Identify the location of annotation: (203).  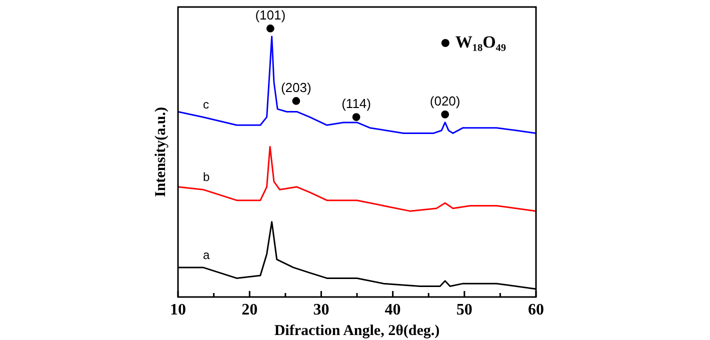
(296, 88).